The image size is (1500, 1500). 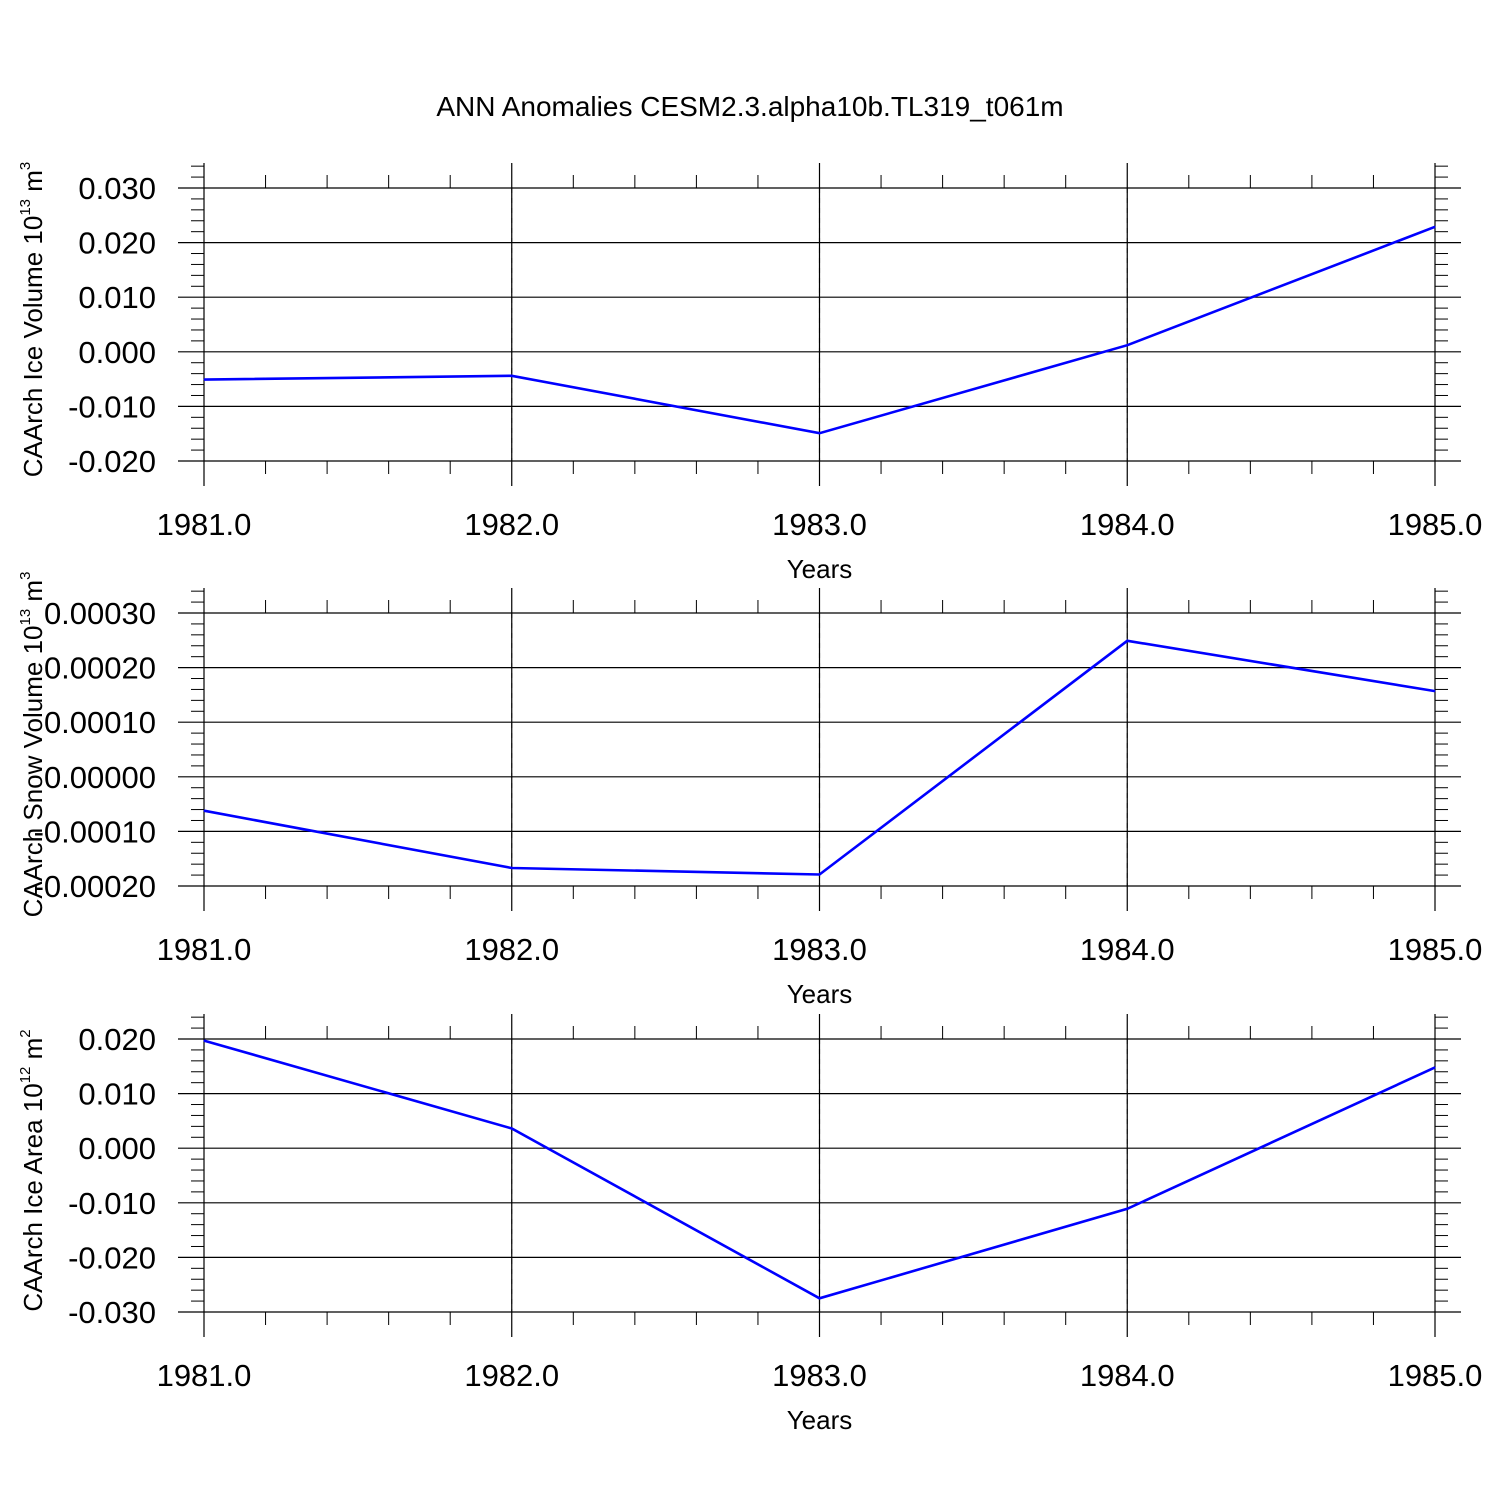 What do you see at coordinates (100, 613) in the screenshot?
I see `y-tick-label: 0.00030` at bounding box center [100, 613].